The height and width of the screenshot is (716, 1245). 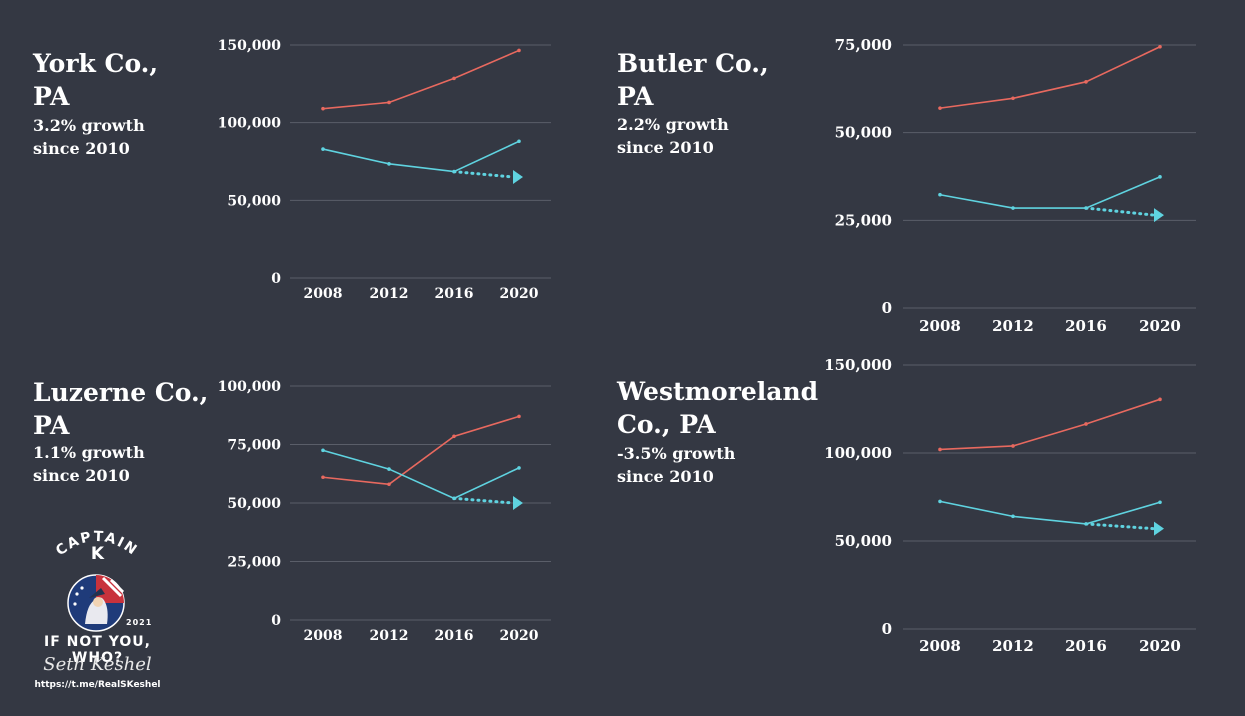 I want to click on panel-subtitle-line1: -3.5% growth, so click(x=676, y=453).